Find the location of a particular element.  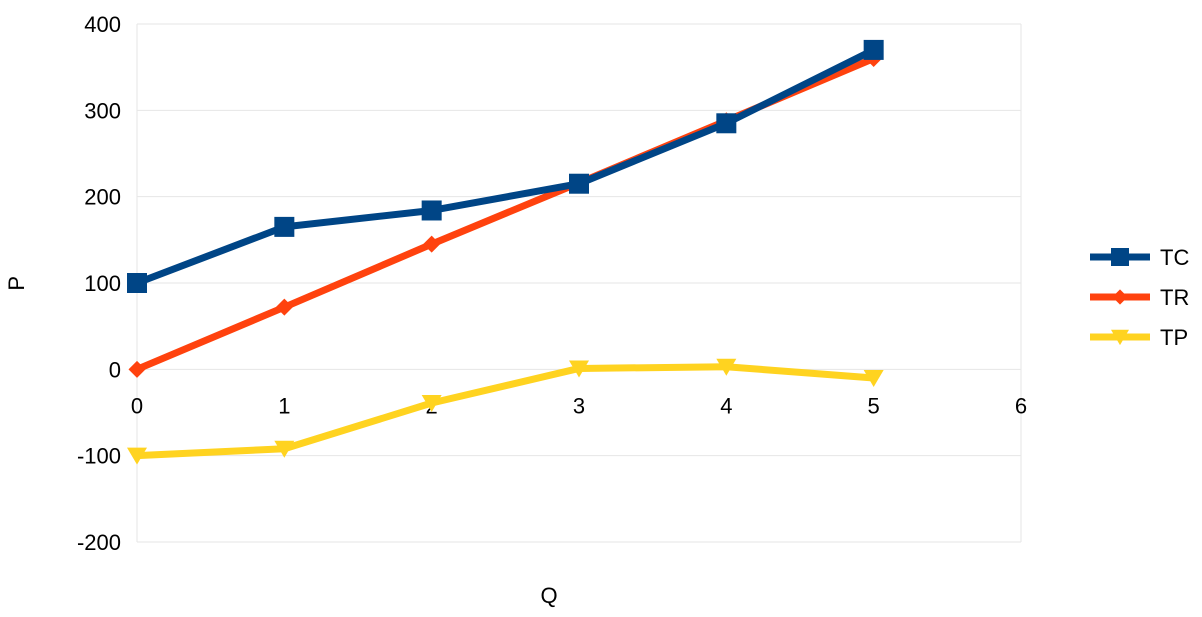

x-tick-label: 1 is located at coordinates (284, 405).